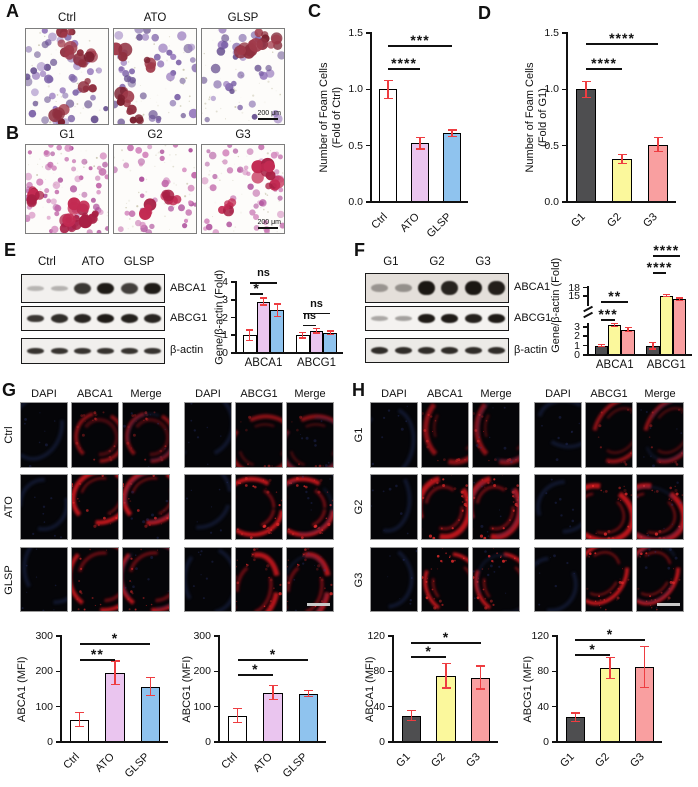 The width and height of the screenshot is (698, 787). What do you see at coordinates (379, 706) in the screenshot?
I see `y-tick-label: 40` at bounding box center [379, 706].